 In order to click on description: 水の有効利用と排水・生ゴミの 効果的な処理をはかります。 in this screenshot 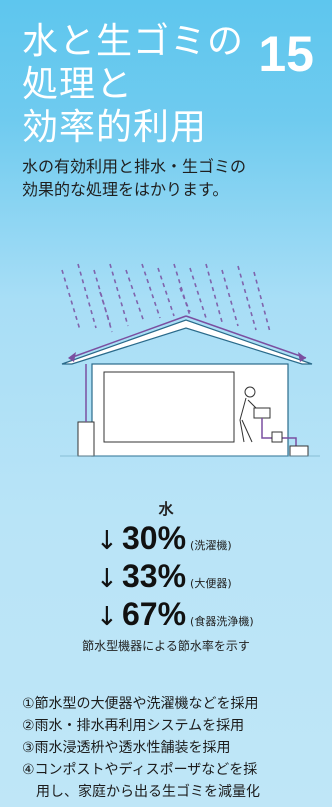, I will do `click(172, 178)`.